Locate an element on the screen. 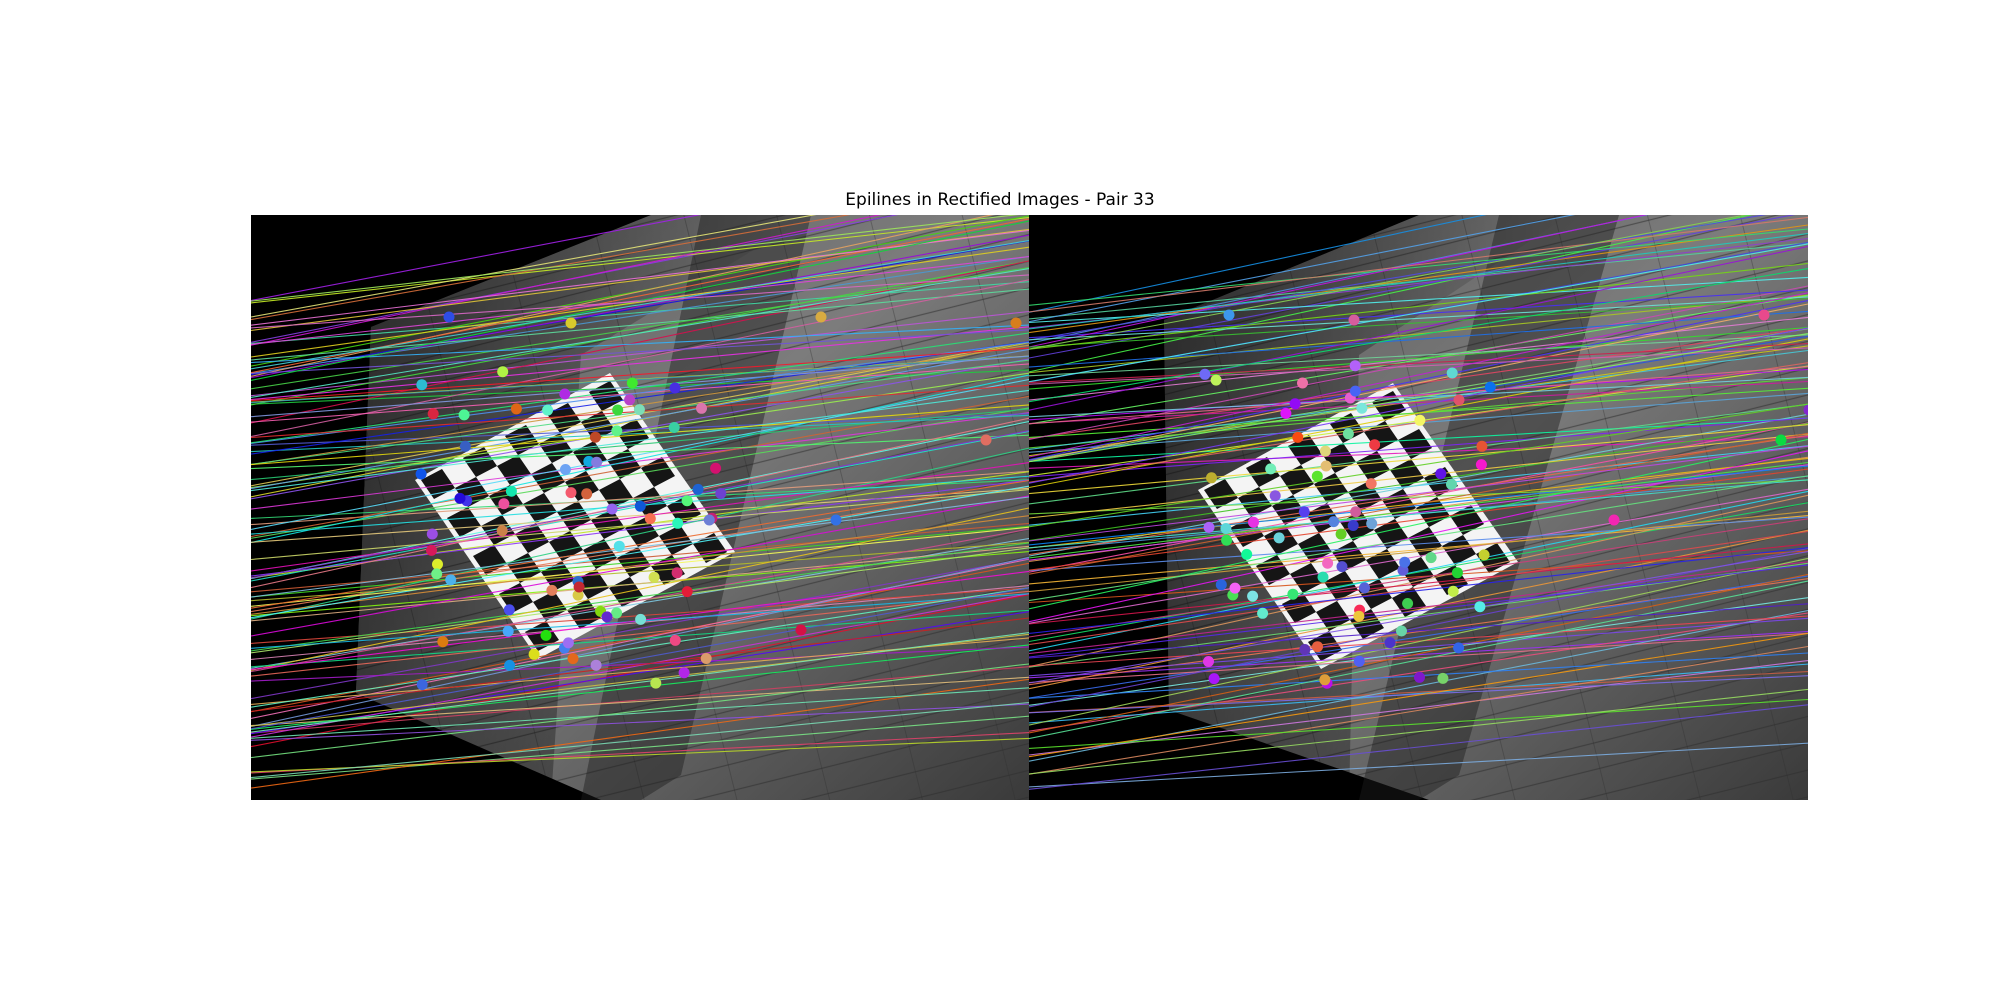  figure-title: Epilines in Rectified Images - Pair 33 is located at coordinates (1000, 200).